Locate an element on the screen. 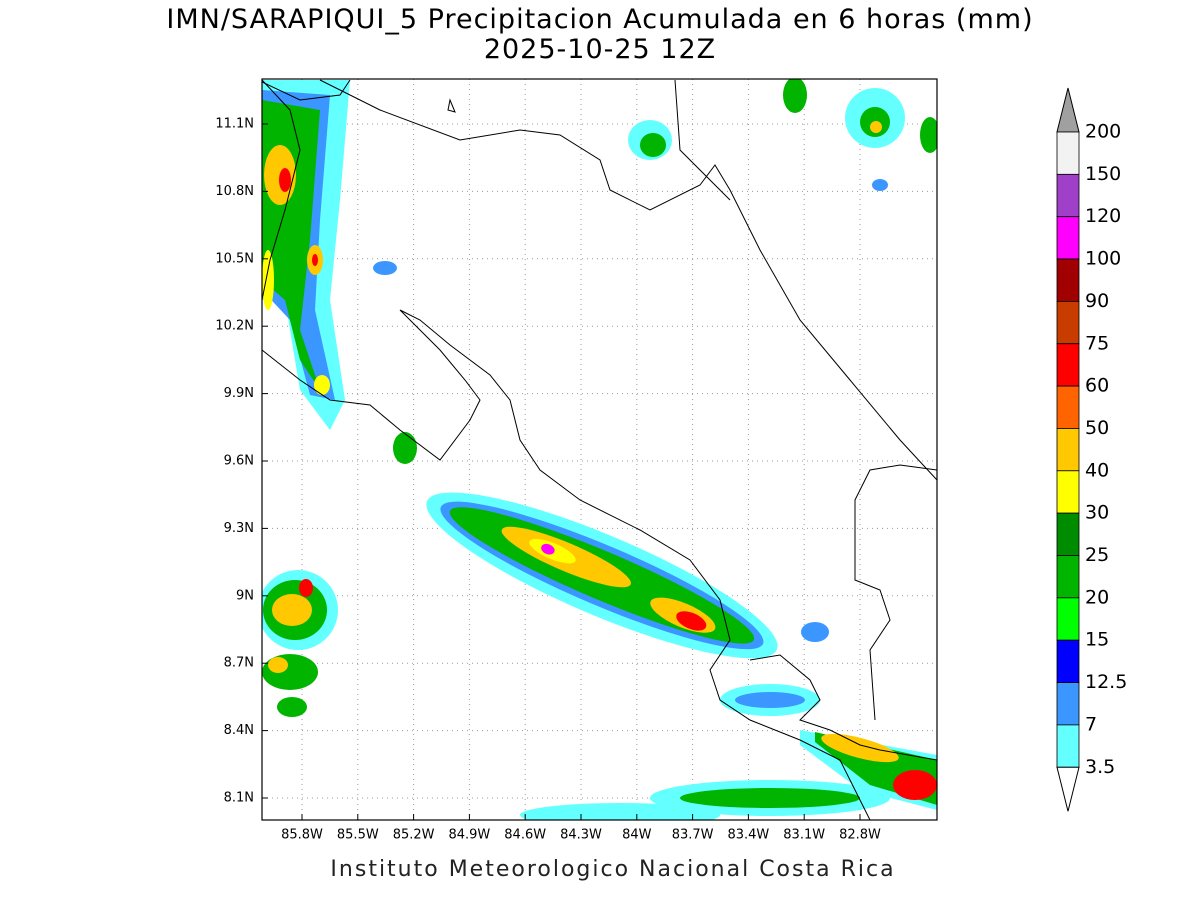  colorbar-top is located at coordinates (1068, 110).